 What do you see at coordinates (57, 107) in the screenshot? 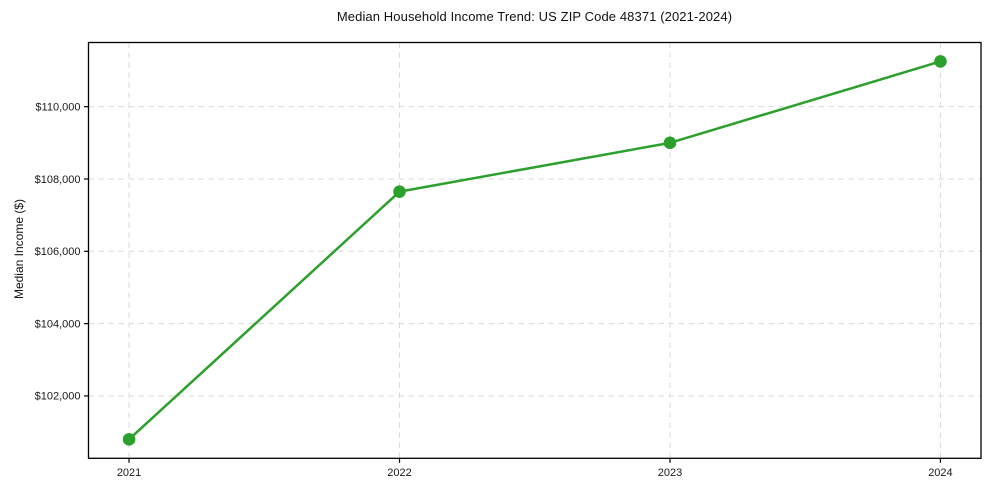
I see `y-tick-label: $110,000` at bounding box center [57, 107].